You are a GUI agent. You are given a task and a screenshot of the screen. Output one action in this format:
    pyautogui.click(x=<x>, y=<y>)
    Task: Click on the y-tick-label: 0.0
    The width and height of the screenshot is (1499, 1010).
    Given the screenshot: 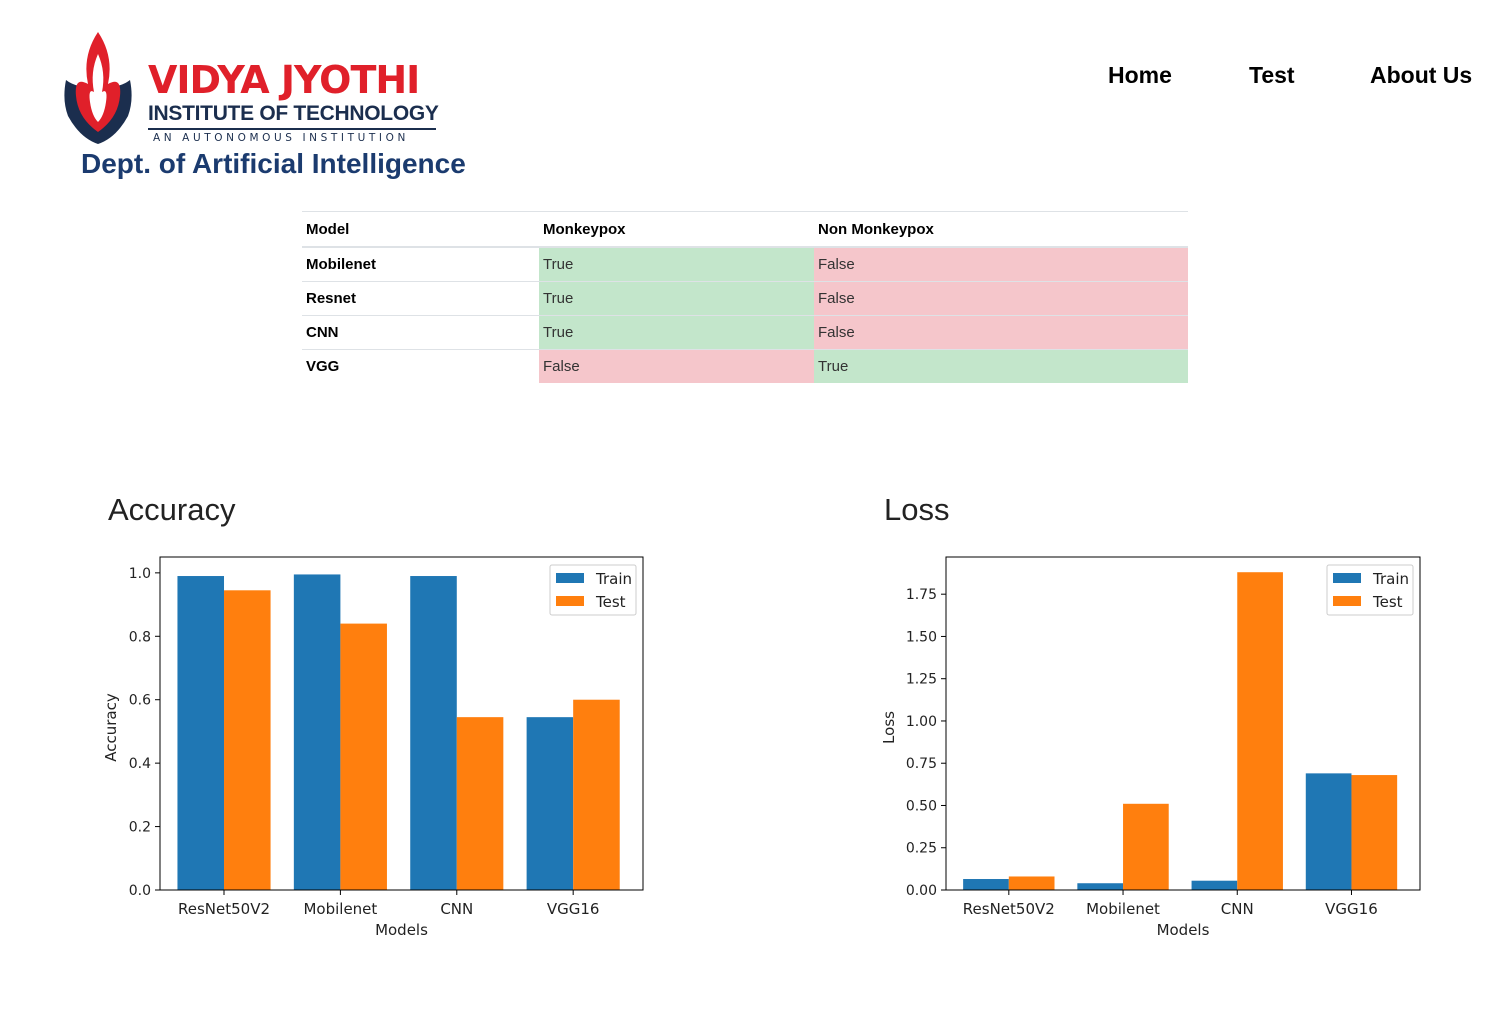 What is the action you would take?
    pyautogui.click(x=140, y=891)
    